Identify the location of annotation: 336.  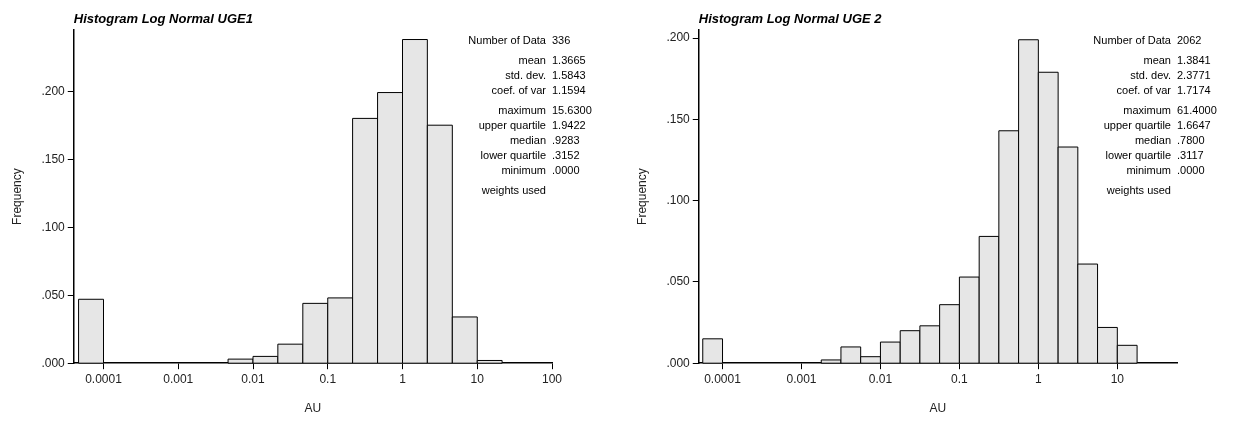
(561, 40).